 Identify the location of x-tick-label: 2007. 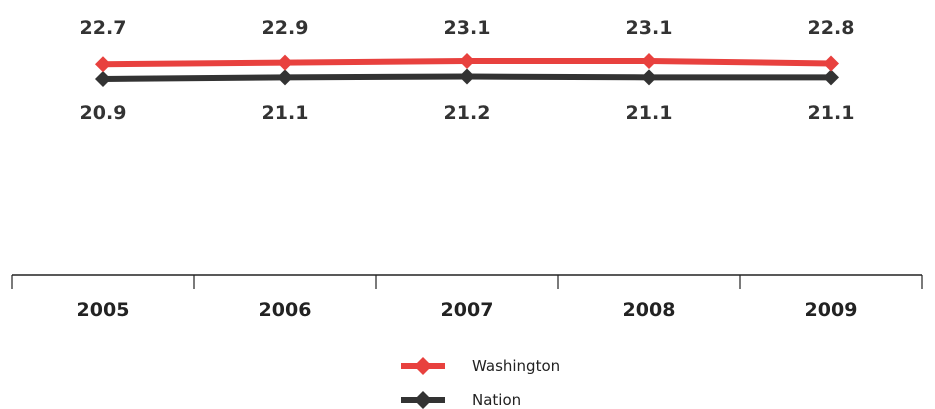
(467, 310).